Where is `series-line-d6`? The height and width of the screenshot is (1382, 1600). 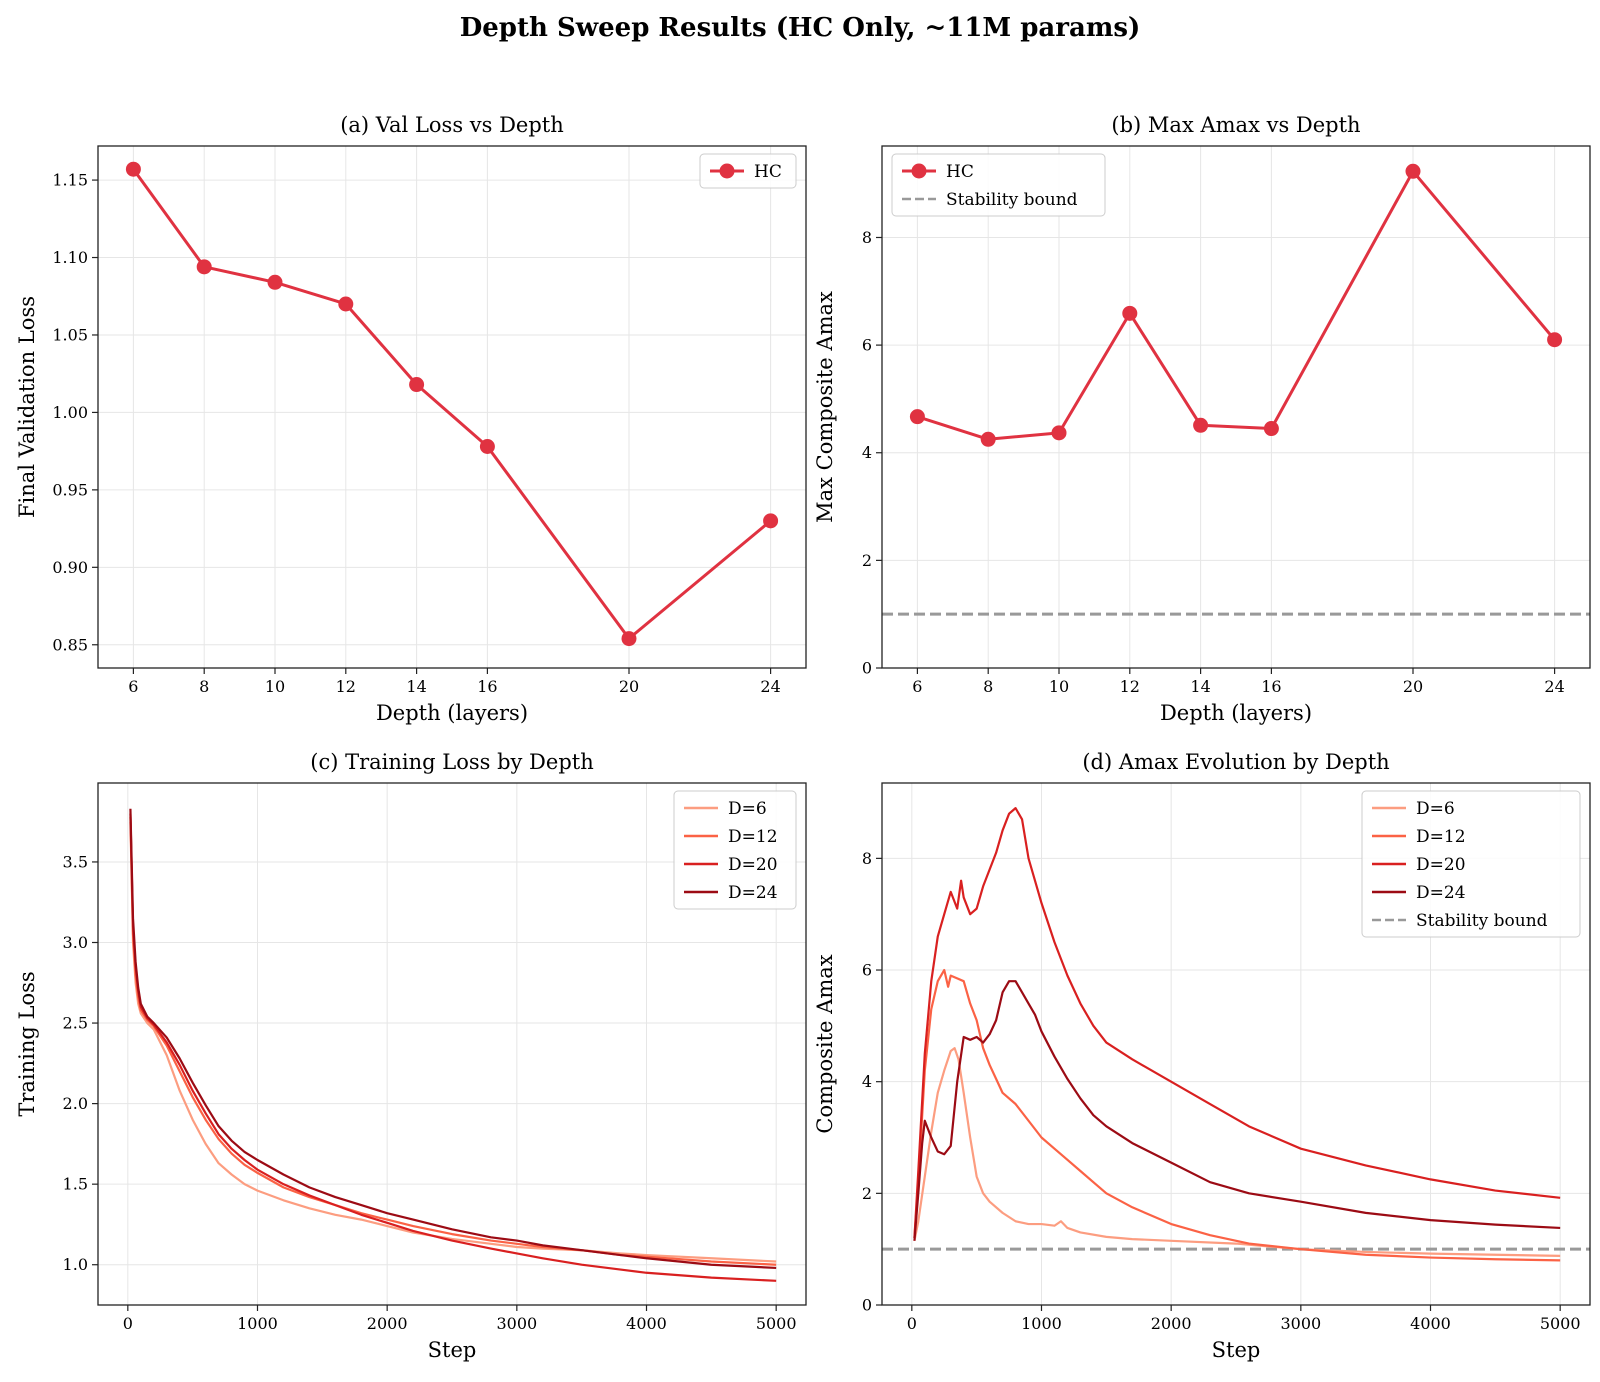
series-line-d6 is located at coordinates (453, 1042).